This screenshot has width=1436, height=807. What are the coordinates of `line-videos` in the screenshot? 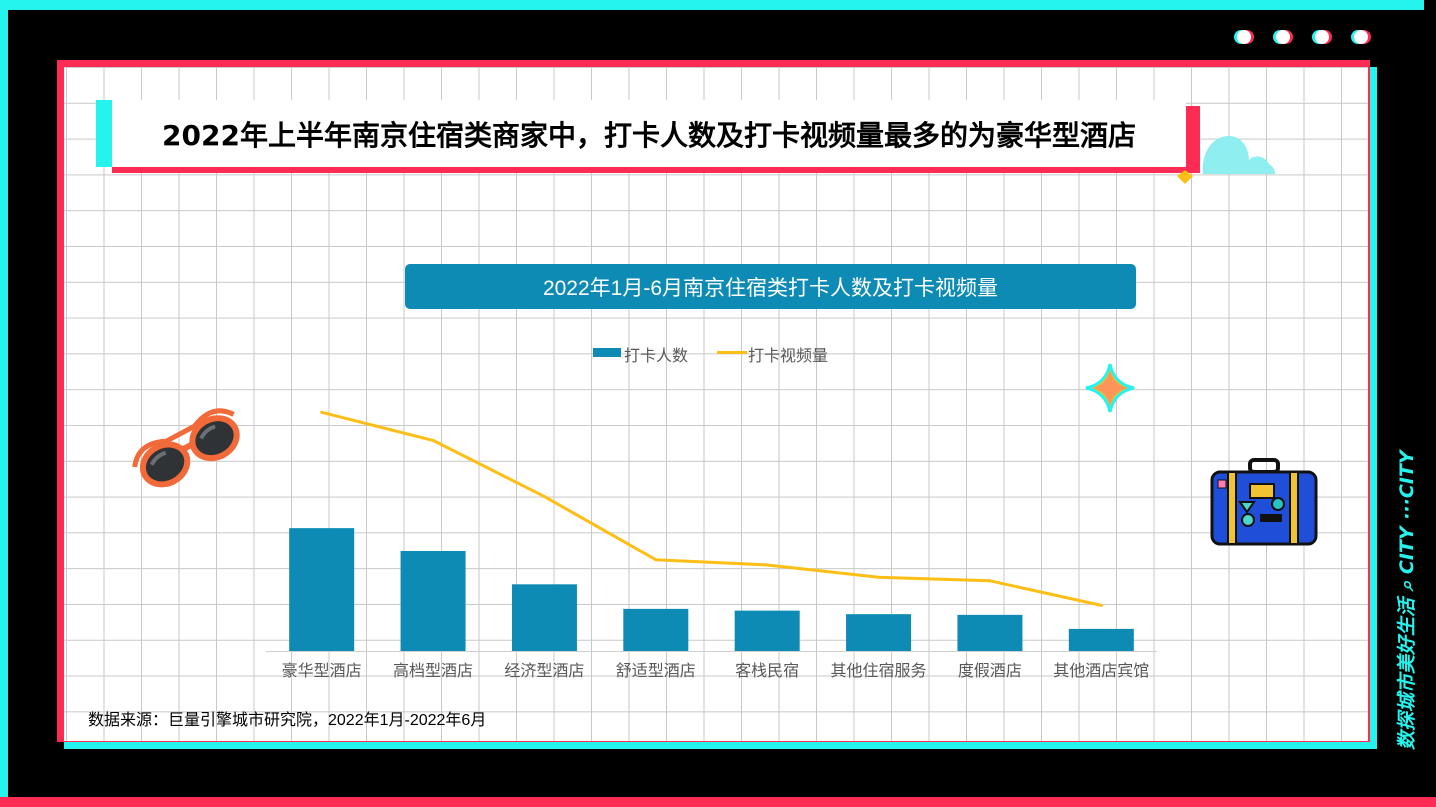 It's located at (711, 508).